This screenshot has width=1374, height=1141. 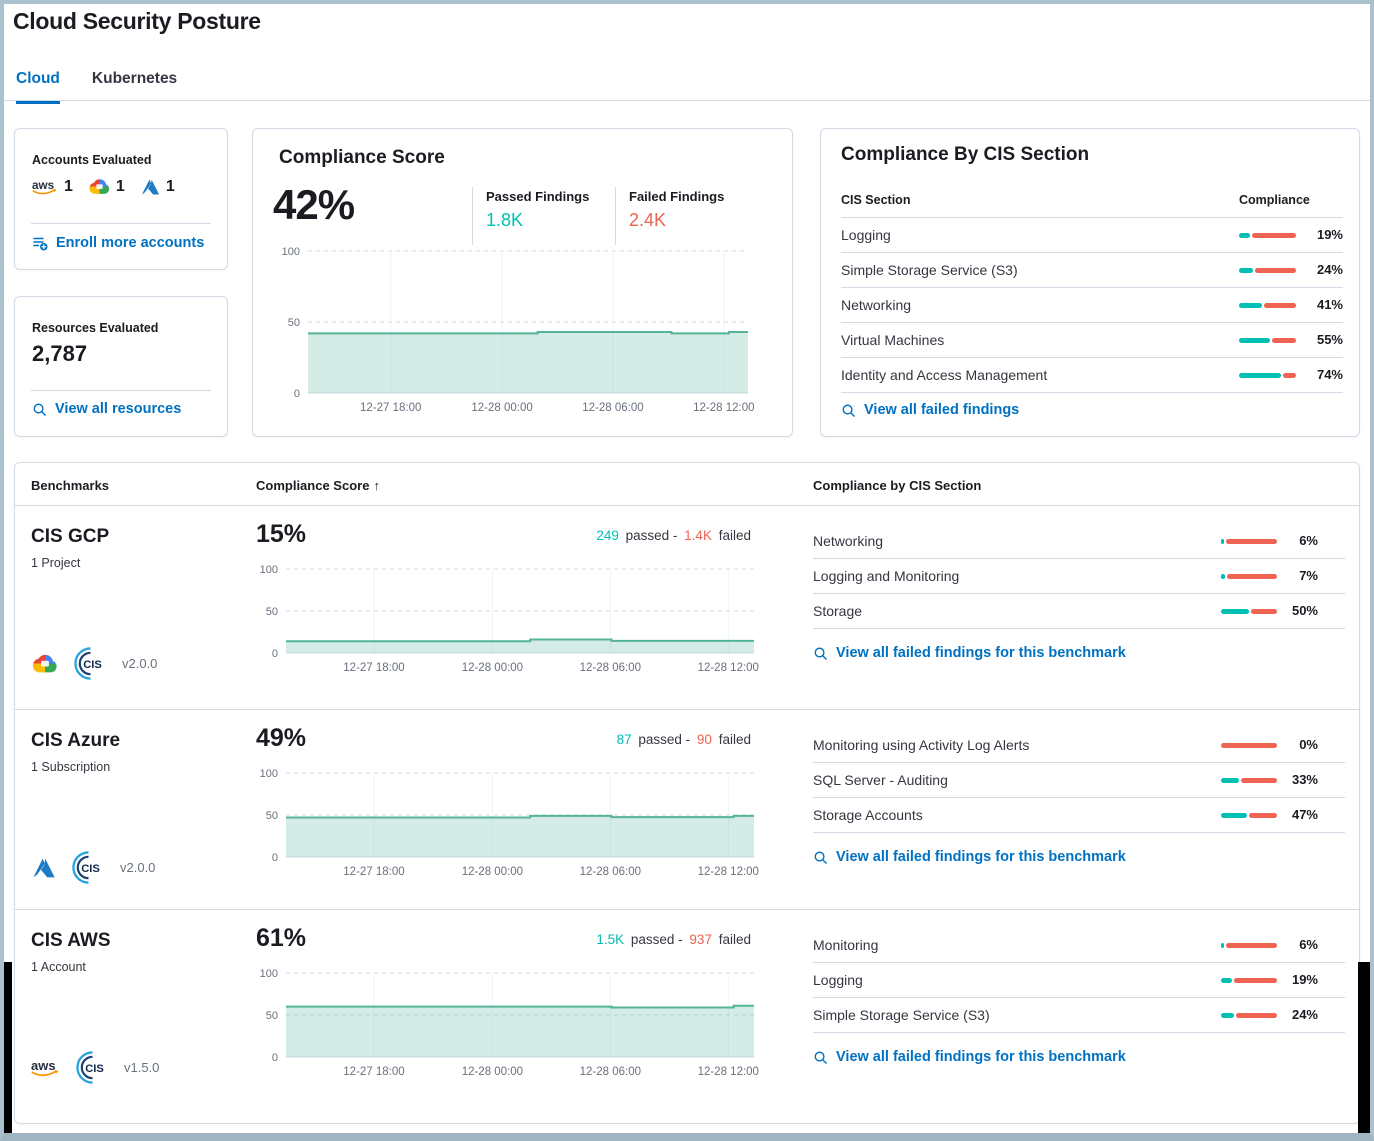 What do you see at coordinates (880, 780) in the screenshot?
I see `cis-section-name: SQL Server - Auditing` at bounding box center [880, 780].